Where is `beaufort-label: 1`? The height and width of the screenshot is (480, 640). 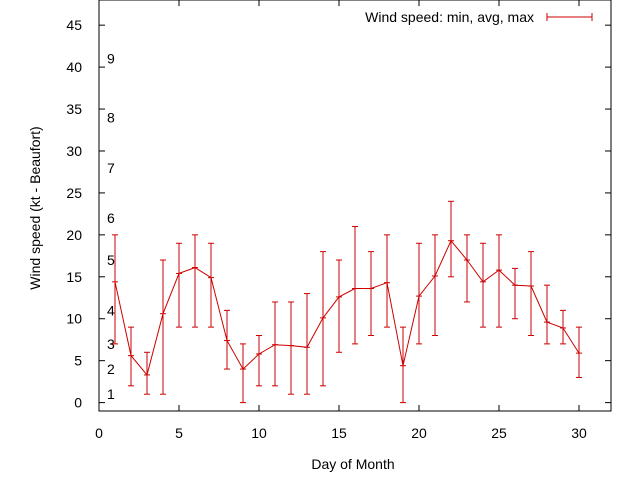
beaufort-label: 1 is located at coordinates (111, 394).